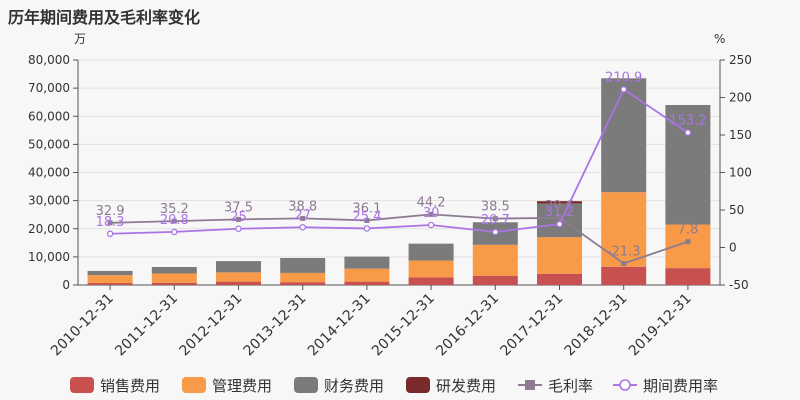 This screenshot has width=800, height=400. Describe the element at coordinates (354, 386) in the screenshot. I see `legend-label: 财务费用` at that location.